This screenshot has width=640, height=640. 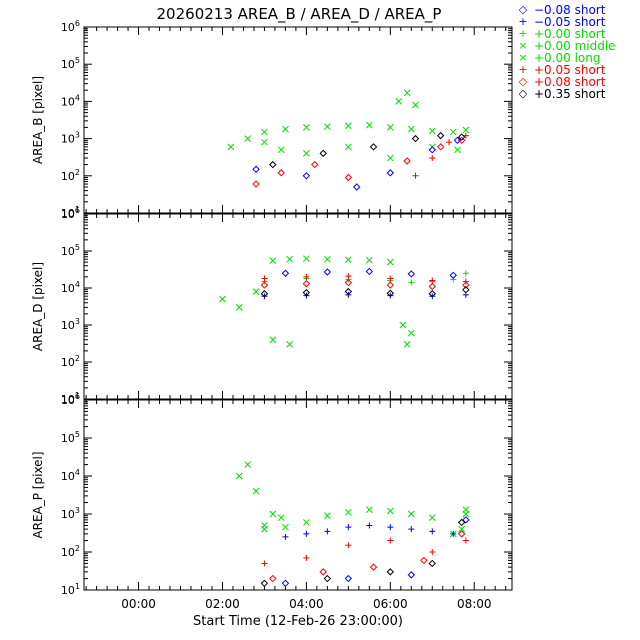 I want to click on x-tick-label: 00:00, so click(x=138, y=604).